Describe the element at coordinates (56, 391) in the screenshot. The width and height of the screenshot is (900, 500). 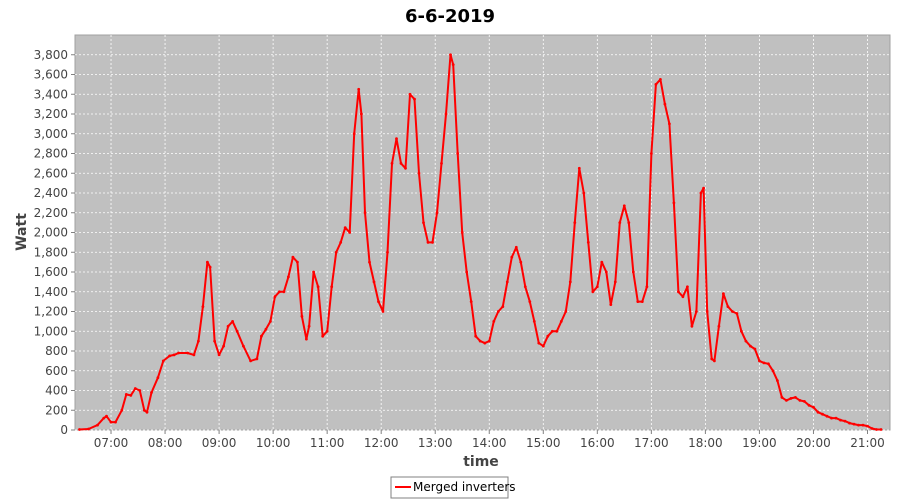
I see `y-tick-label: 400` at that location.